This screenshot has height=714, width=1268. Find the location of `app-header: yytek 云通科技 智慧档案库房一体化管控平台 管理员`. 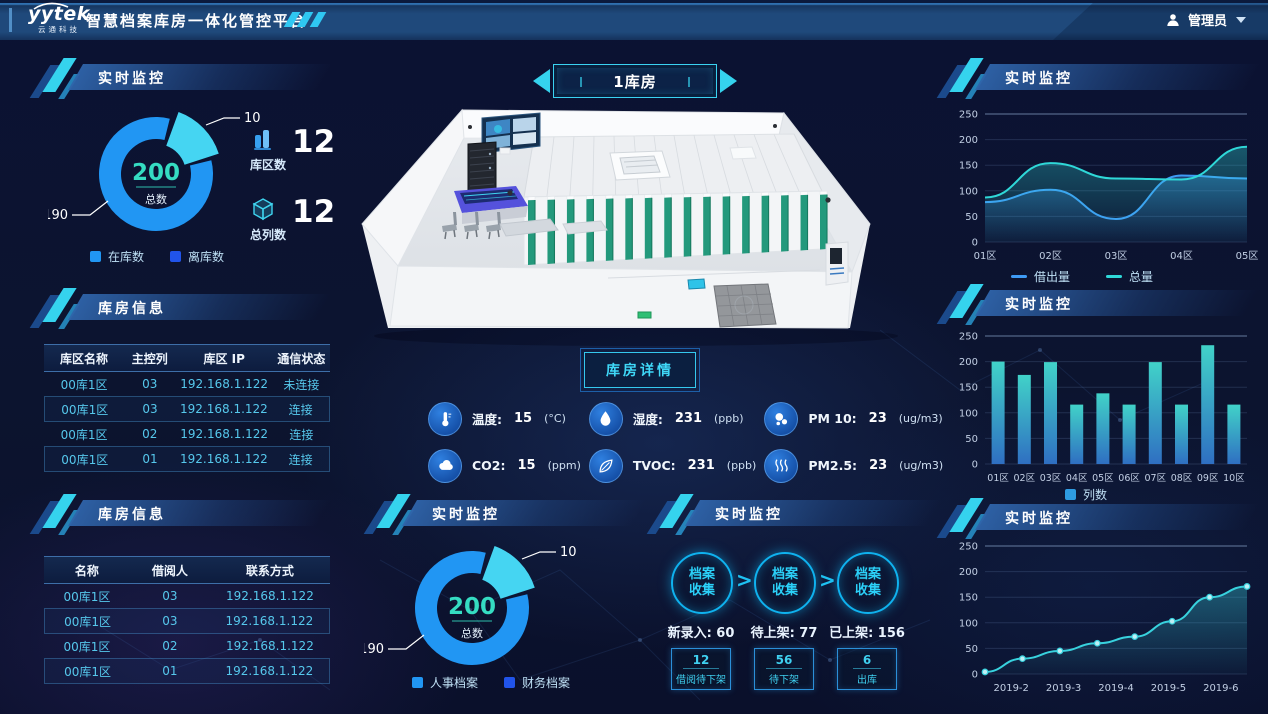

app-header: yytek 云通科技 智慧档案库房一体化管控平台 管理员 is located at coordinates (634, 20).